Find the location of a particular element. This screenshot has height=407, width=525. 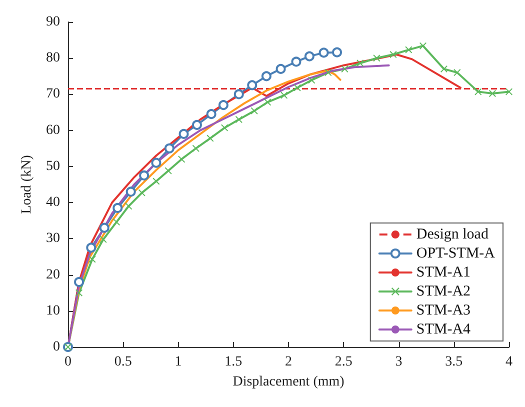

x-tick-label: 1.5 is located at coordinates (233, 362).